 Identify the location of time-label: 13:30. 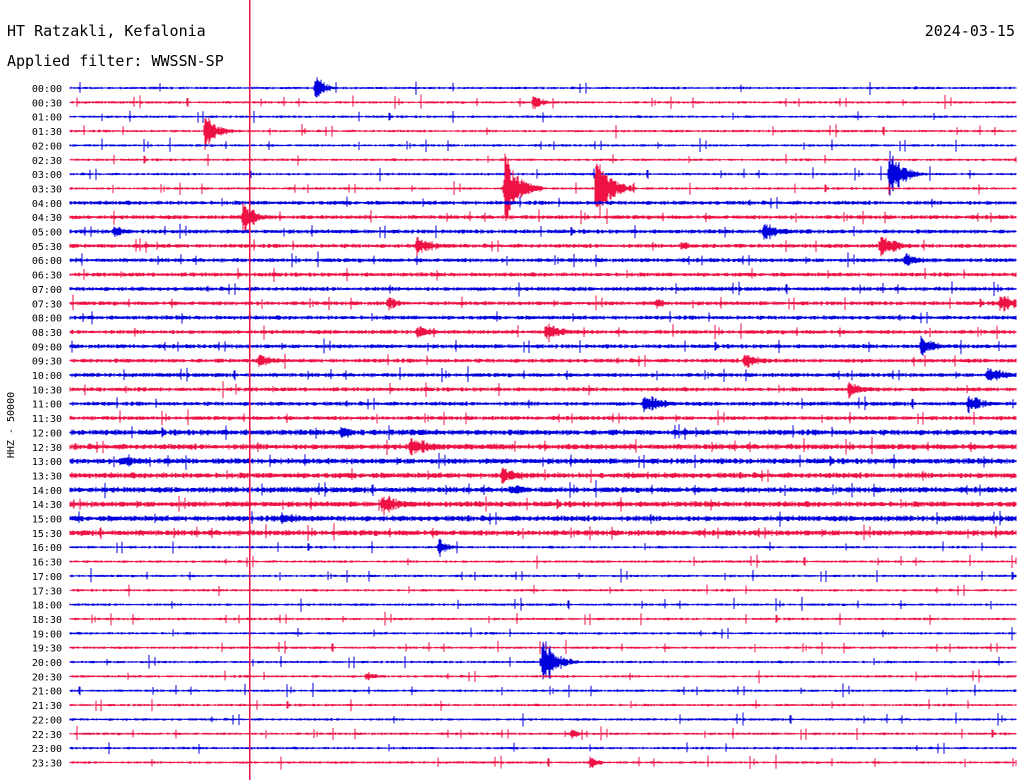
(47, 476).